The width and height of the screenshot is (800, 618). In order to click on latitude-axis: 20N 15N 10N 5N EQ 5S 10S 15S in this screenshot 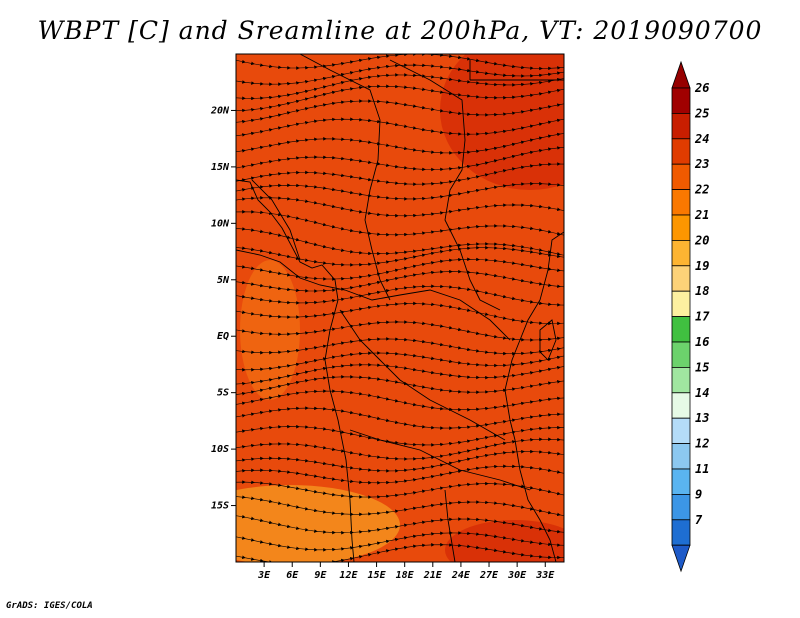, I will do `click(223, 308)`.